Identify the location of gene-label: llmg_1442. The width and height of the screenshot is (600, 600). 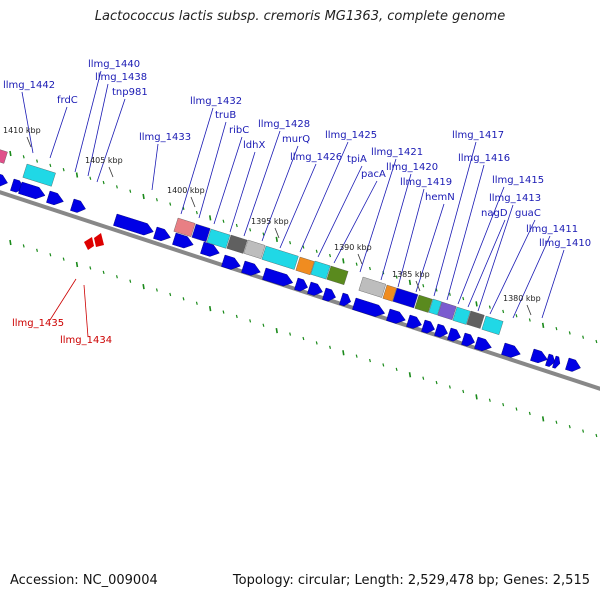
(29, 85).